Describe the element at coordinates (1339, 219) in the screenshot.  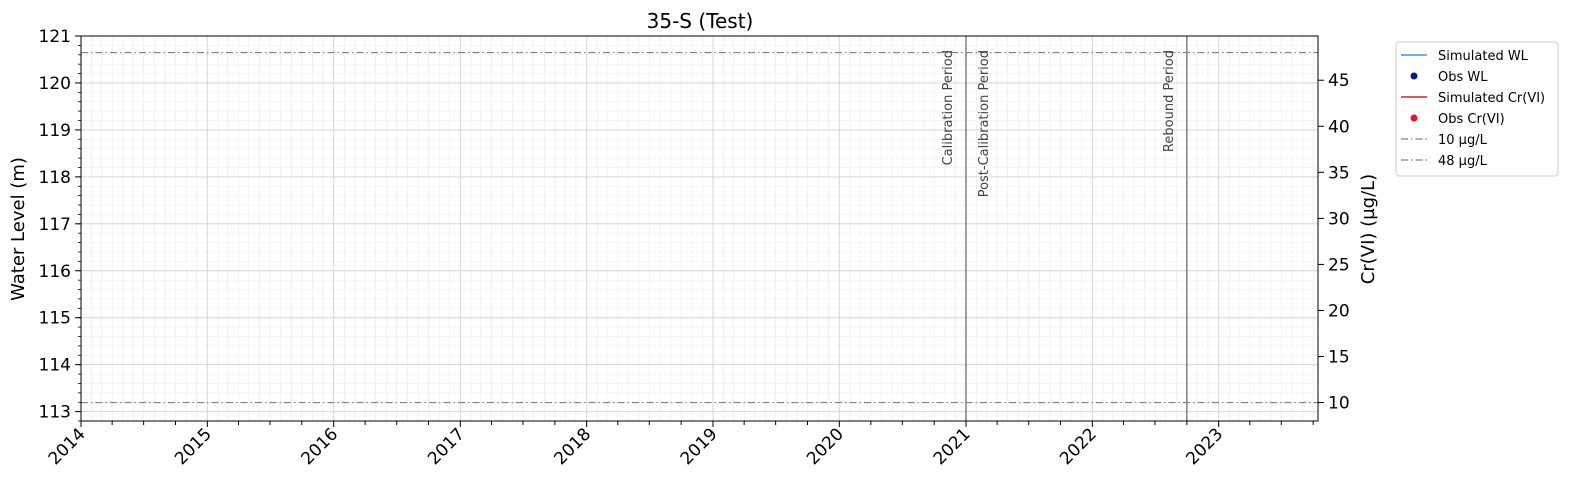
I see `y2-tick-label: 30` at that location.